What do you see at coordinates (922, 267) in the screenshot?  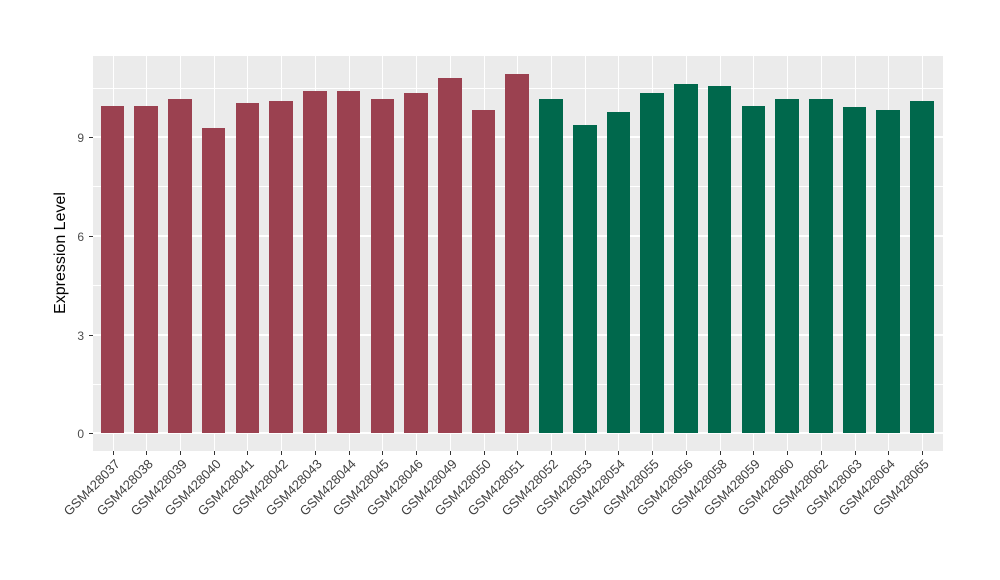 I see `bar-GSM428065` at bounding box center [922, 267].